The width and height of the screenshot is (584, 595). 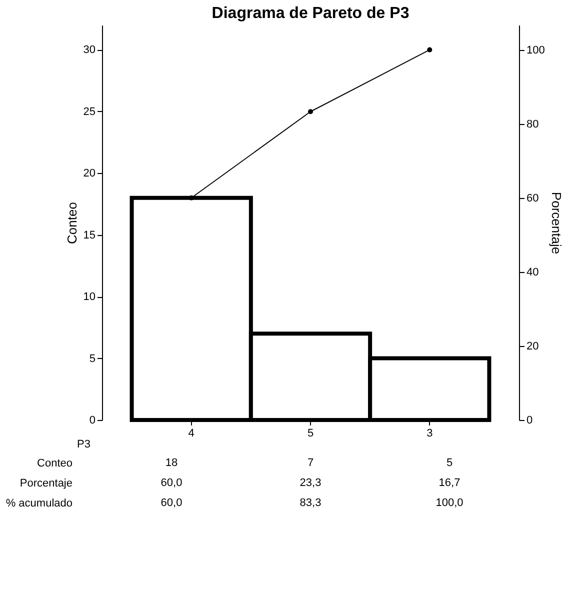 I want to click on y-tick-label: 5, so click(x=92, y=358).